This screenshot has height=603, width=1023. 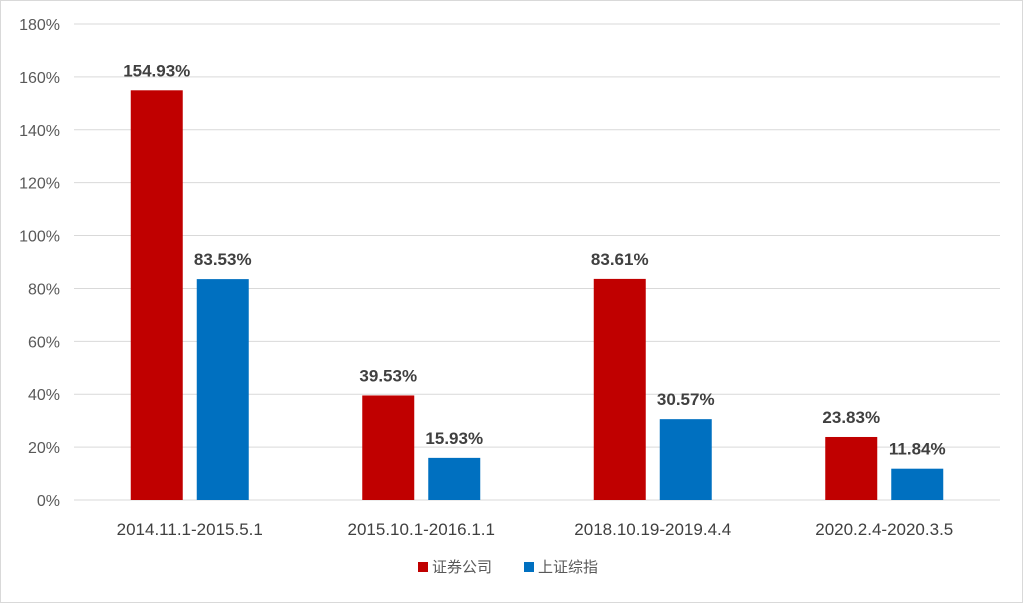 What do you see at coordinates (454, 438) in the screenshot?
I see `data-label: 15.93%` at bounding box center [454, 438].